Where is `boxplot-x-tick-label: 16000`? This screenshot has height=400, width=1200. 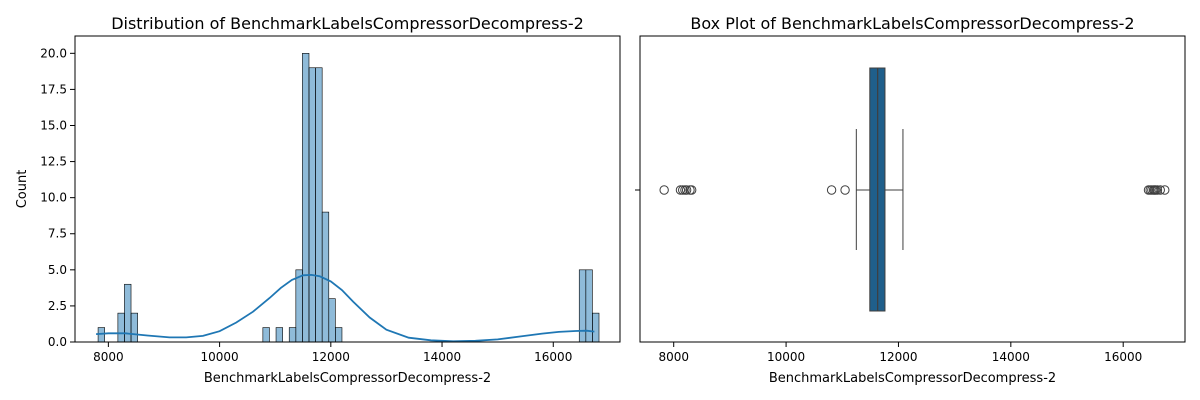
boxplot-x-tick-label: 16000 is located at coordinates (1123, 357).